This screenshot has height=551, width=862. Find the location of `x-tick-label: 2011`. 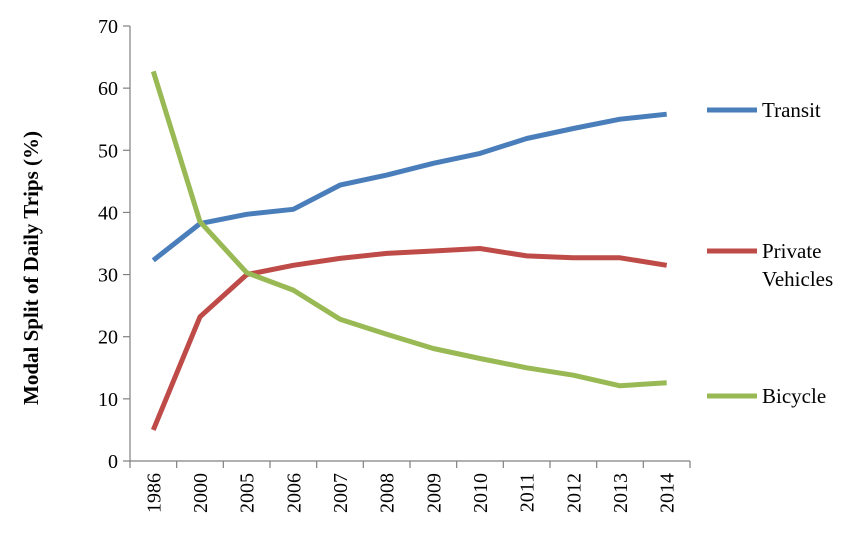

x-tick-label: 2011 is located at coordinates (528, 492).